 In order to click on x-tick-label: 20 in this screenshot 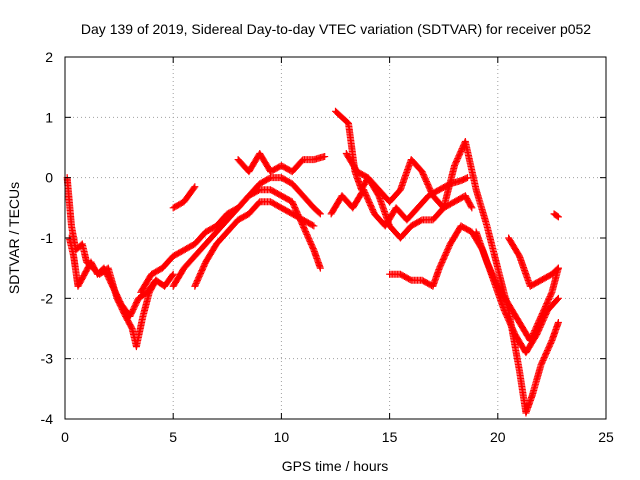, I will do `click(498, 437)`.